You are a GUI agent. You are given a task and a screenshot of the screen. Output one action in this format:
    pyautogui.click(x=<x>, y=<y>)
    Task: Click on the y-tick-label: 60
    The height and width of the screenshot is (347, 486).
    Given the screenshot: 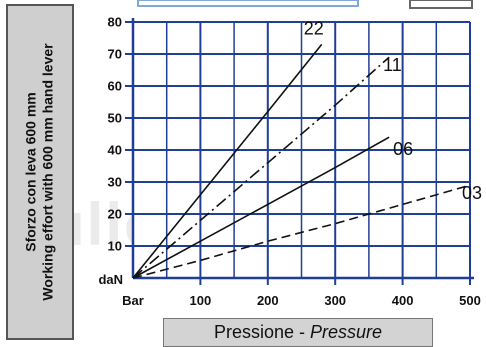 What is the action you would take?
    pyautogui.click(x=115, y=86)
    